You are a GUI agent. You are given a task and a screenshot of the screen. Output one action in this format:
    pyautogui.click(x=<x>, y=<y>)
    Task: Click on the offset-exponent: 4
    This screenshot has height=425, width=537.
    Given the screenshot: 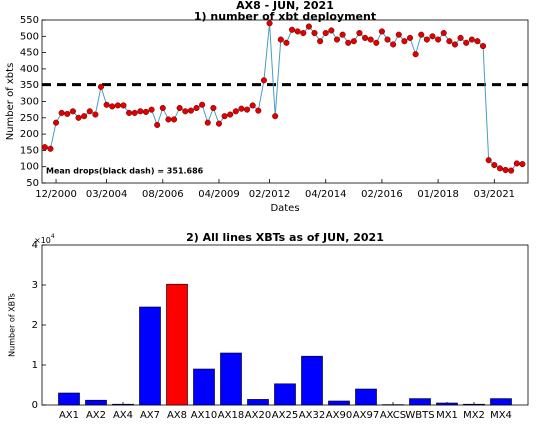 What is the action you would take?
    pyautogui.click(x=53, y=236)
    